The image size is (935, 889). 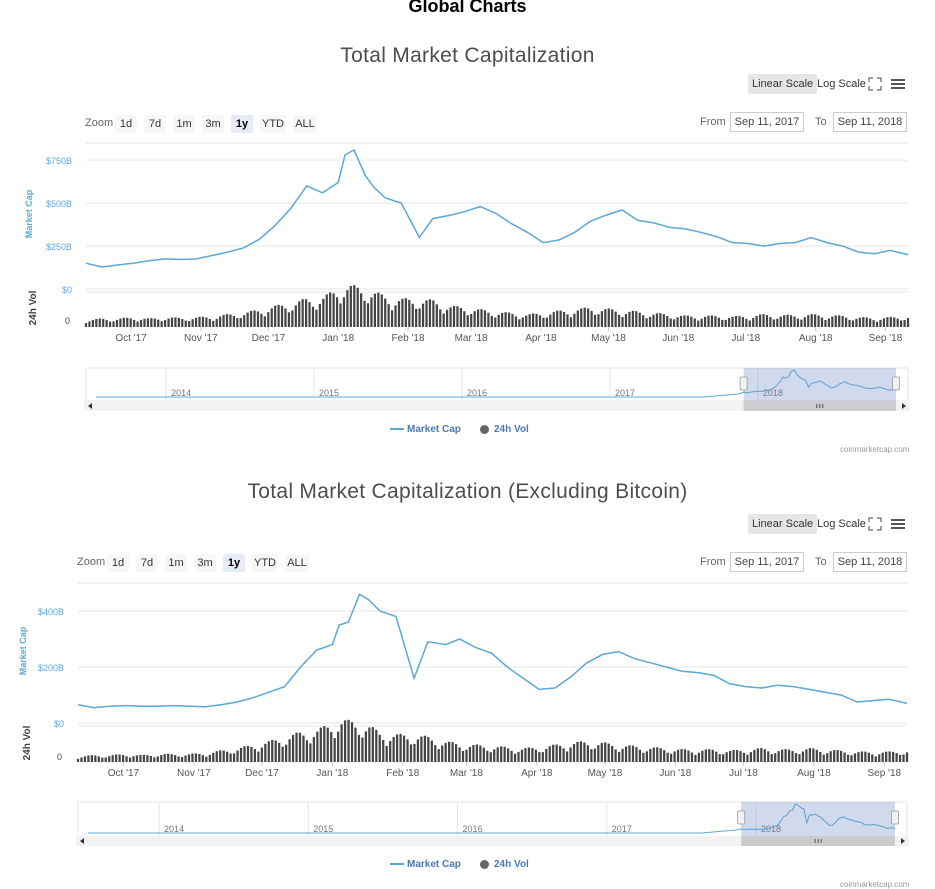 What do you see at coordinates (605, 773) in the screenshot?
I see `x-tick-label: May '18` at bounding box center [605, 773].